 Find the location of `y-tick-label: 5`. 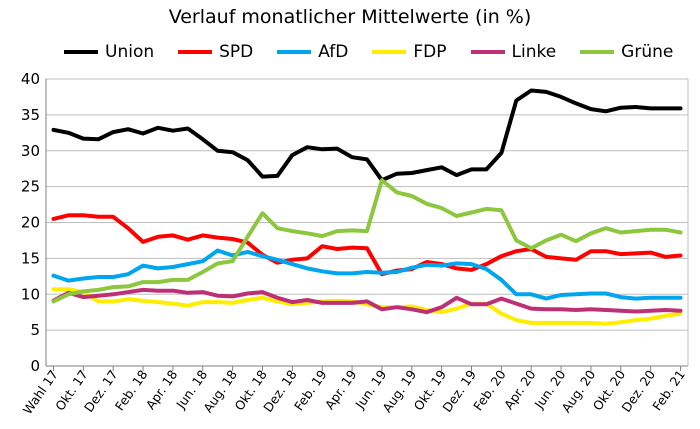

y-tick-label: 5 is located at coordinates (35, 330).